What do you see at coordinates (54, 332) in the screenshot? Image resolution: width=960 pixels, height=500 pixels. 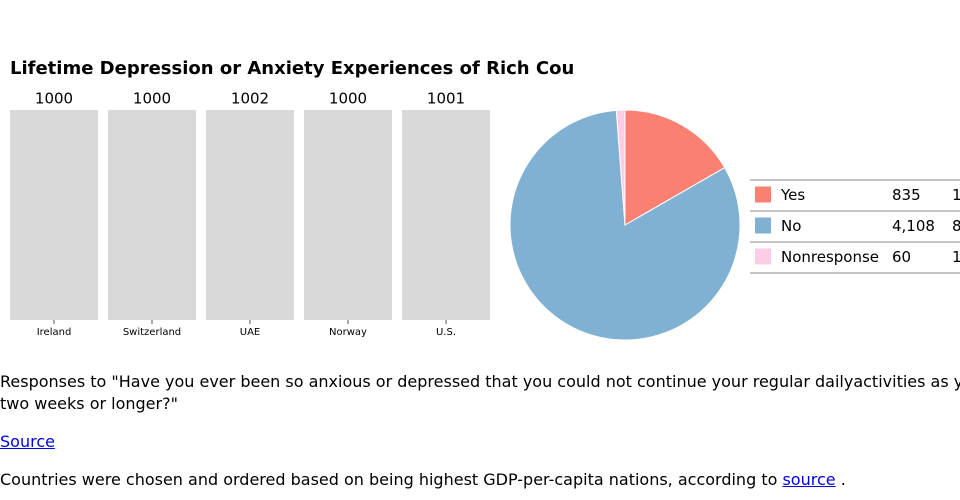 I see `panel-label: Ireland` at bounding box center [54, 332].